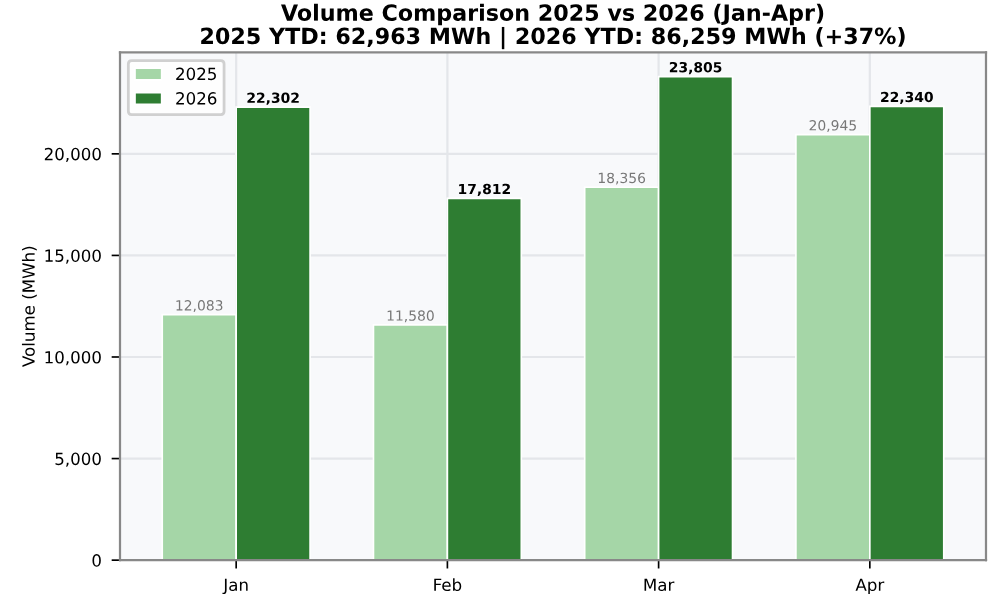 This screenshot has width=1000, height=594. Describe the element at coordinates (73, 358) in the screenshot. I see `y-tick-label: 10,000` at that location.